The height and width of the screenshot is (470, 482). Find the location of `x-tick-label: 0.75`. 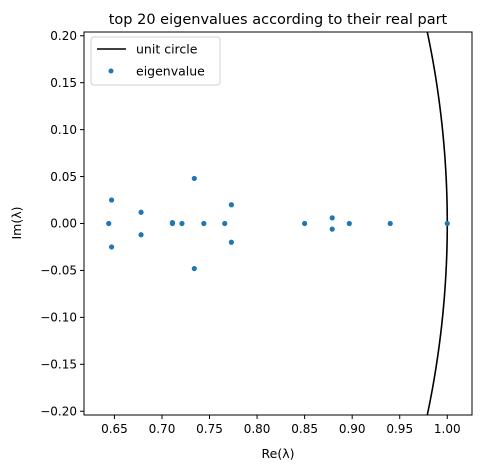

x-tick-label: 0.75 is located at coordinates (209, 429).